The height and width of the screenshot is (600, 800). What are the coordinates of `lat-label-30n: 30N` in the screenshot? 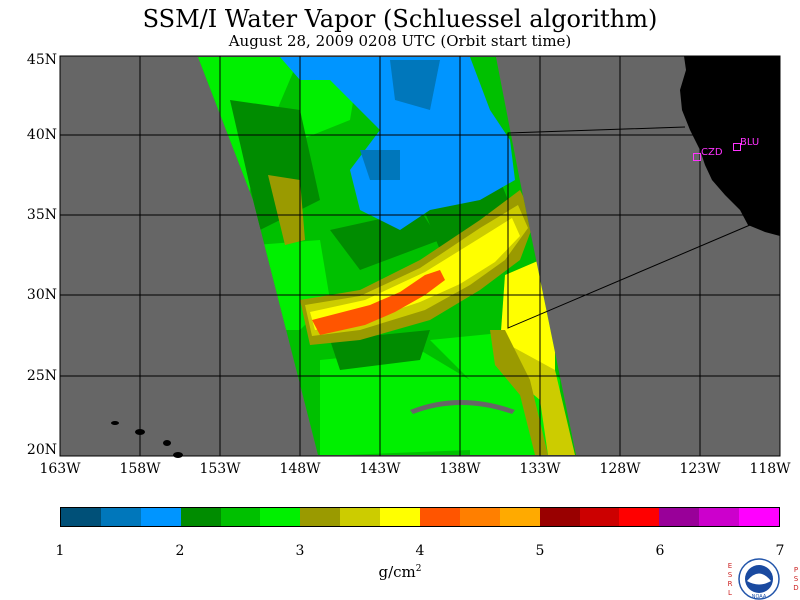 It's located at (41, 295).